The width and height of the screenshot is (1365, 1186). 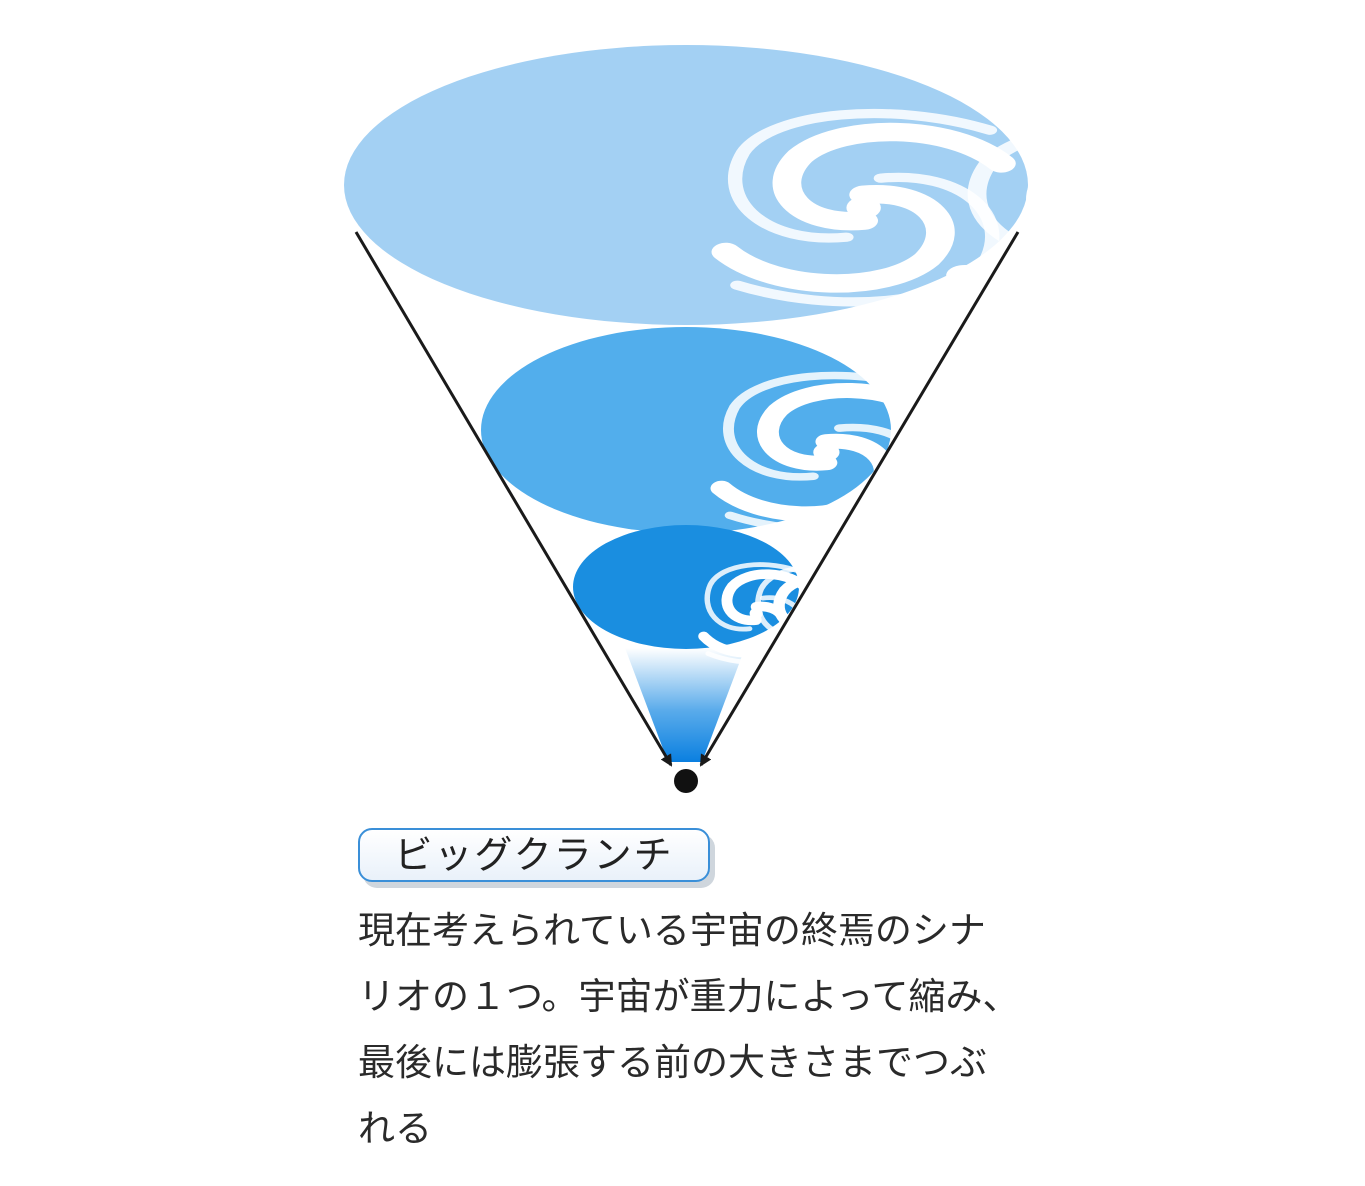 I want to click on black-dot-icon, so click(x=686, y=781).